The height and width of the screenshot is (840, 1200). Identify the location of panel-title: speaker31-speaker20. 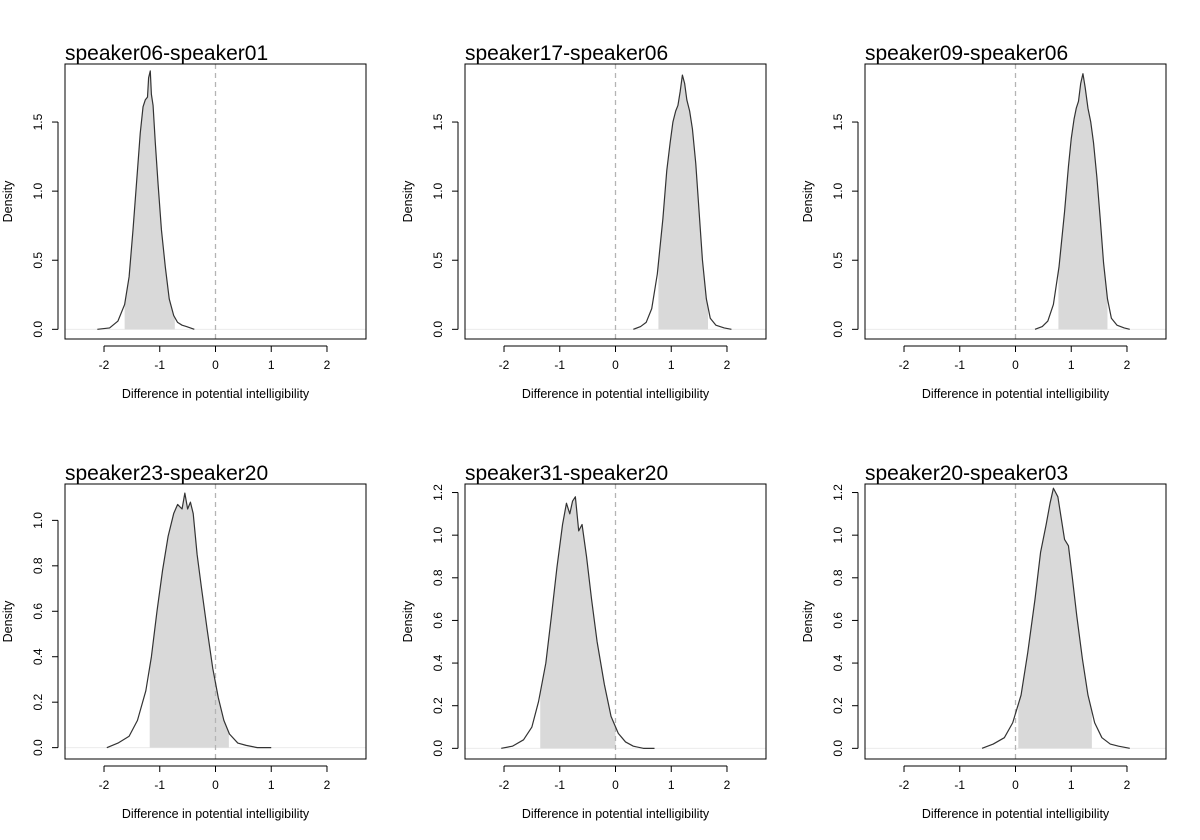
(566, 473).